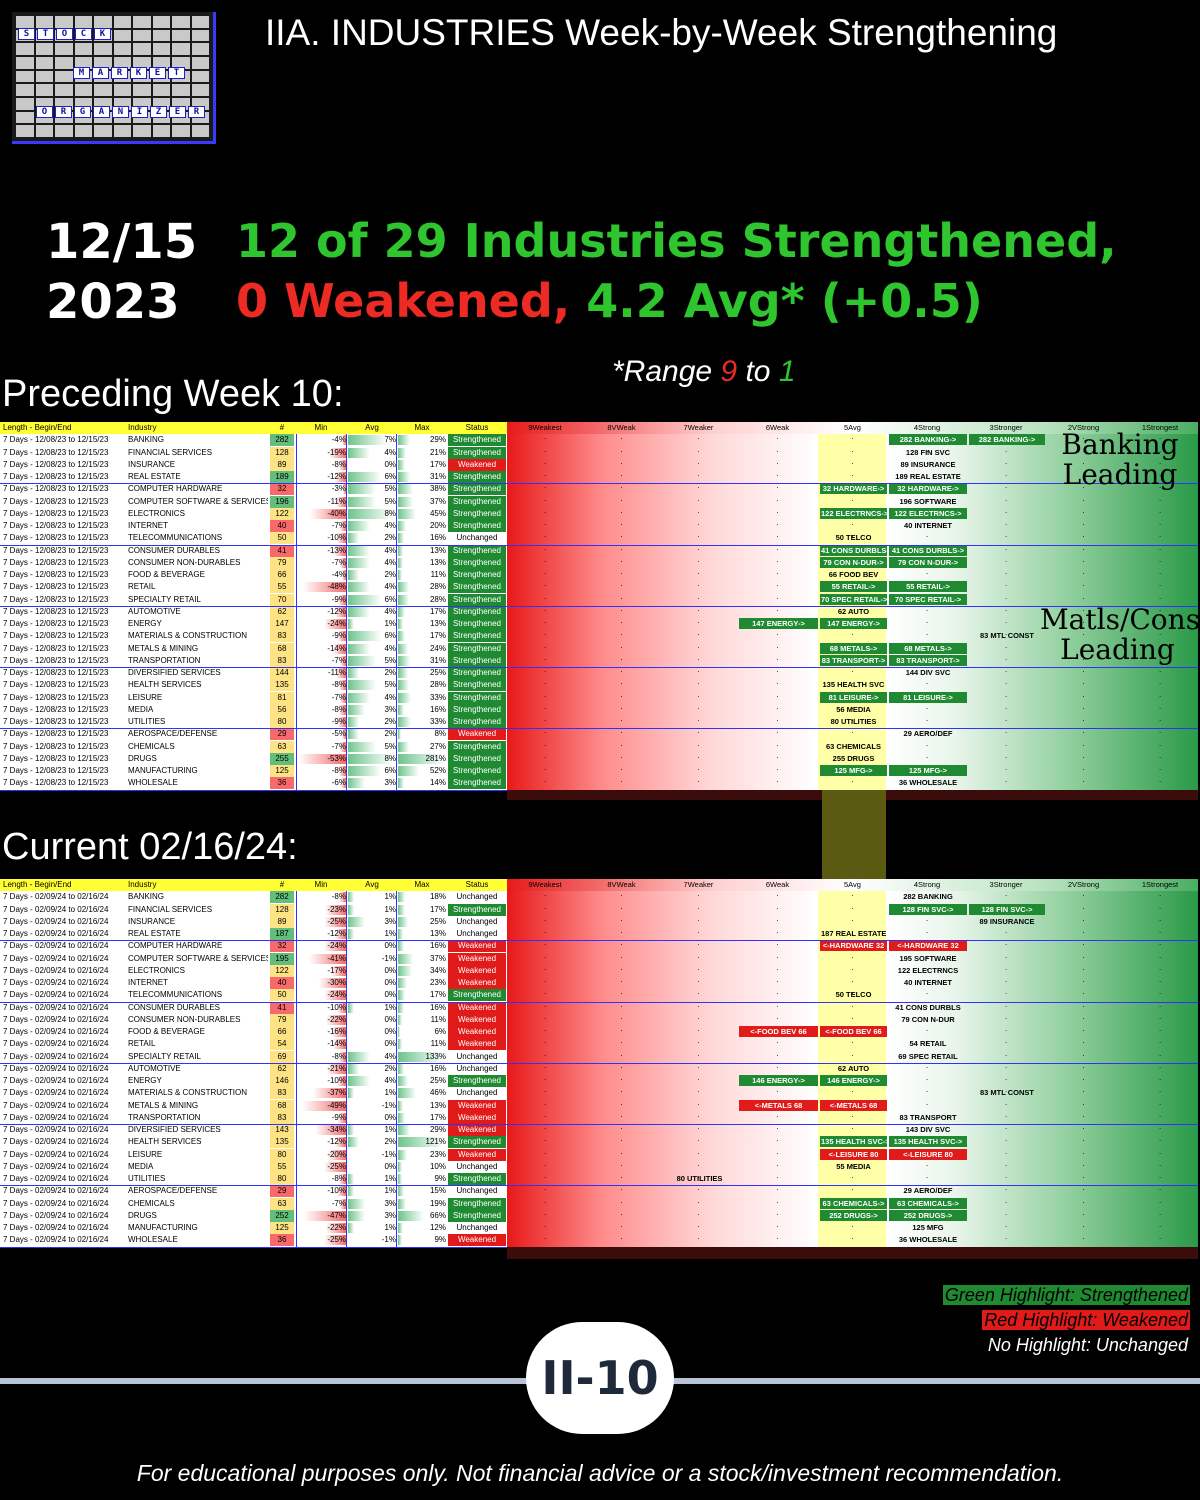 The height and width of the screenshot is (1500, 1200). Describe the element at coordinates (928, 1007) in the screenshot. I see `level-marker: 41 CONS DURBLS` at that location.